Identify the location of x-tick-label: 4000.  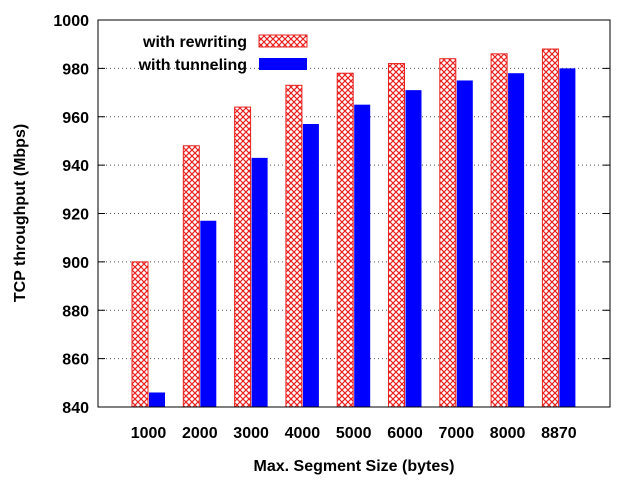
(303, 433).